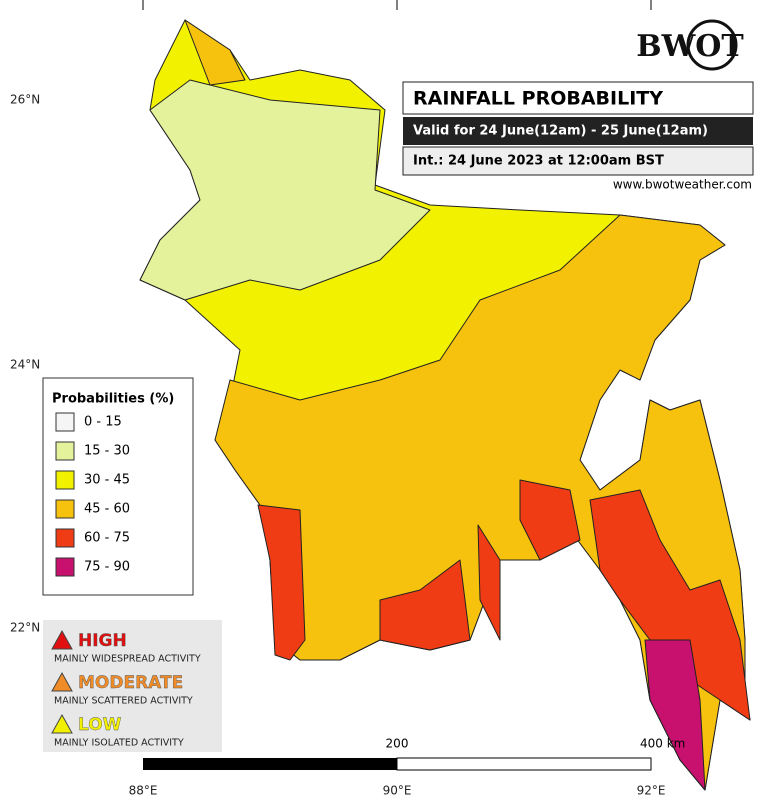 The width and height of the screenshot is (768, 806). What do you see at coordinates (107, 480) in the screenshot?
I see `legend-label: 30 - 45` at bounding box center [107, 480].